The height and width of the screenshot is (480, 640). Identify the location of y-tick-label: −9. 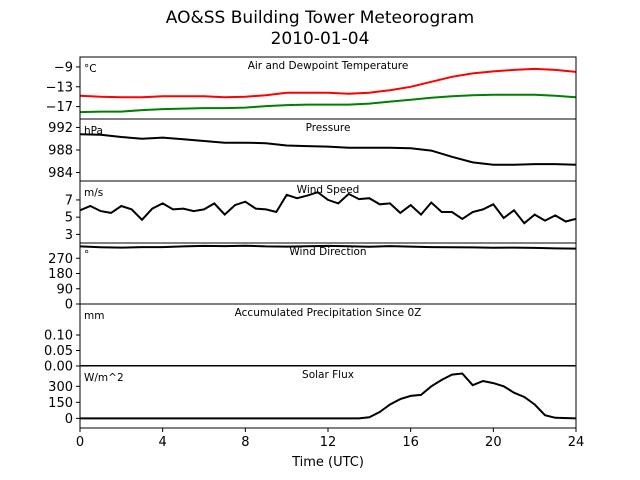
(63, 67).